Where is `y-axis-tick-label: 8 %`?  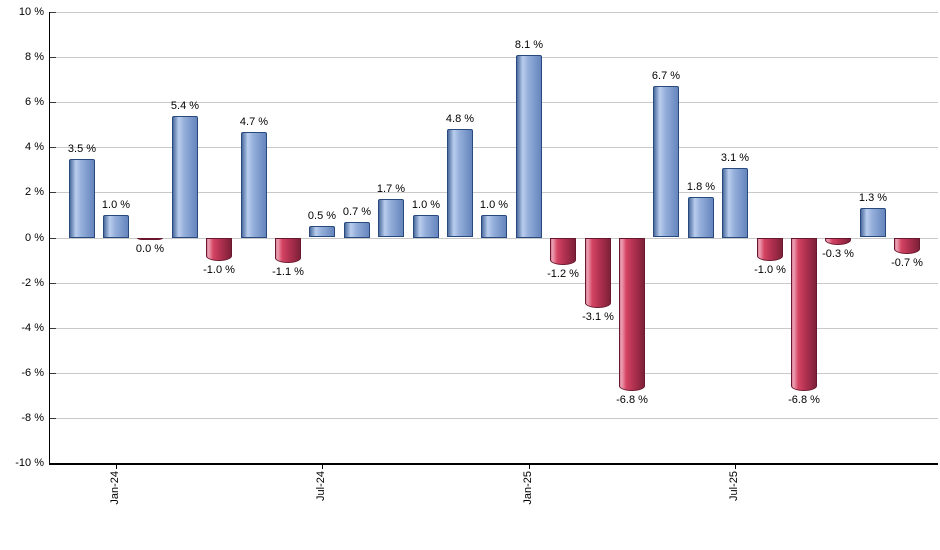
y-axis-tick-label: 8 % is located at coordinates (34, 57).